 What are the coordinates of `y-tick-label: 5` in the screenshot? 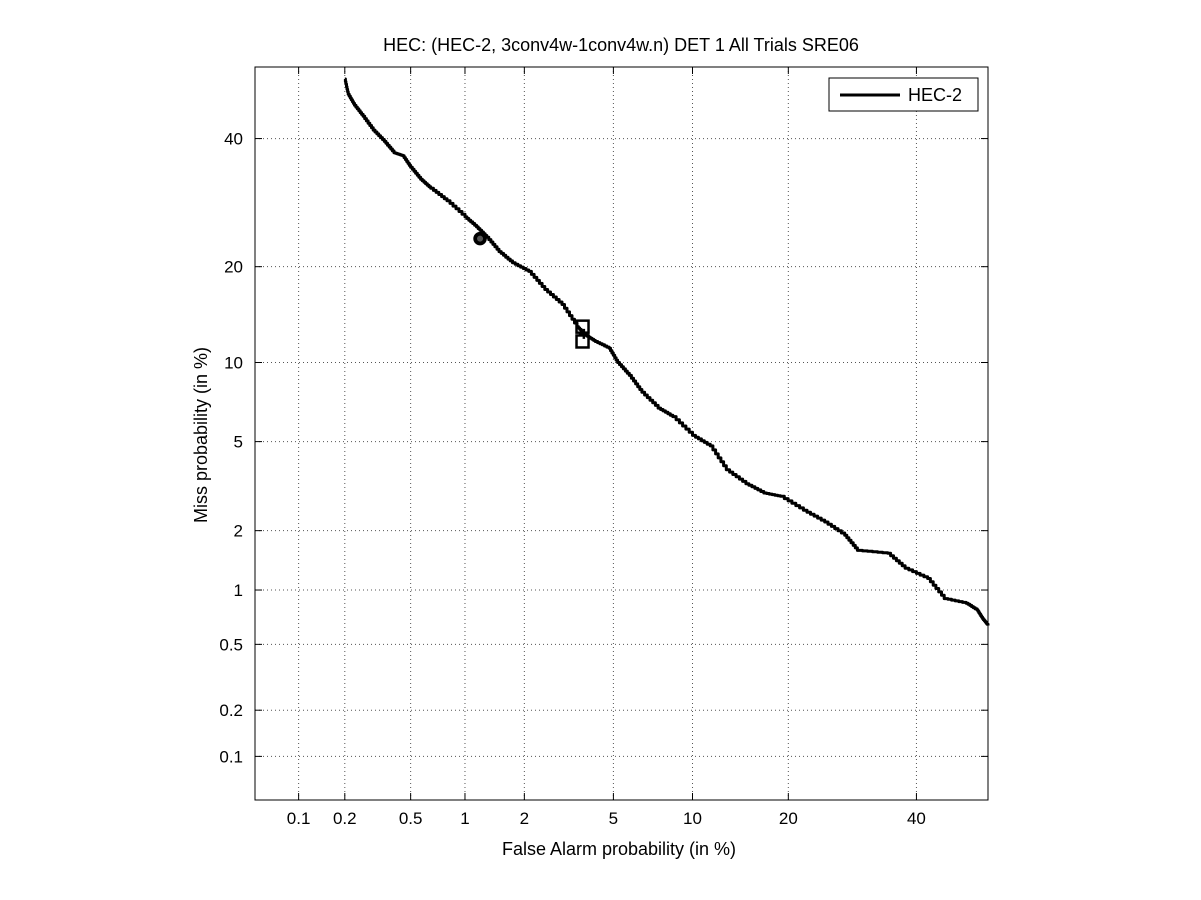 It's located at (238, 442).